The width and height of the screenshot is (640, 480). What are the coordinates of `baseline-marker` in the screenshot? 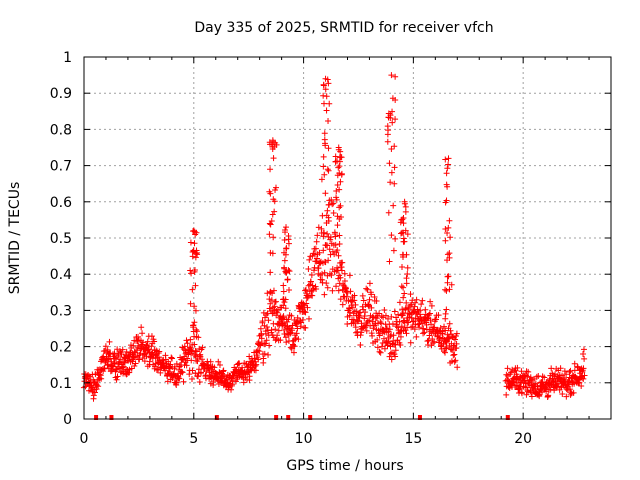 It's located at (288, 417).